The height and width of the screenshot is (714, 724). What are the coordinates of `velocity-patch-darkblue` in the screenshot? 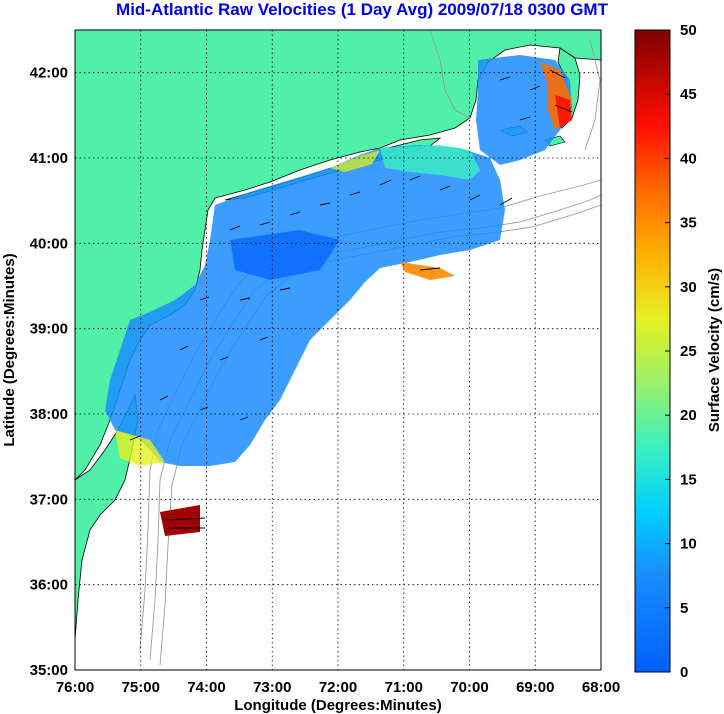 It's located at (285, 255).